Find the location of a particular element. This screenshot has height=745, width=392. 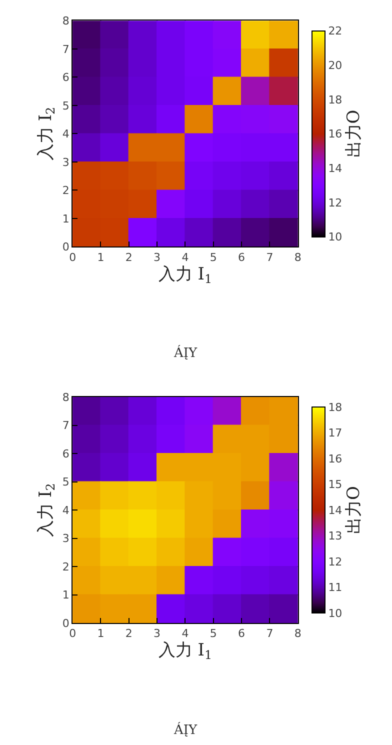

color-bar-label: 11 is located at coordinates (335, 587).